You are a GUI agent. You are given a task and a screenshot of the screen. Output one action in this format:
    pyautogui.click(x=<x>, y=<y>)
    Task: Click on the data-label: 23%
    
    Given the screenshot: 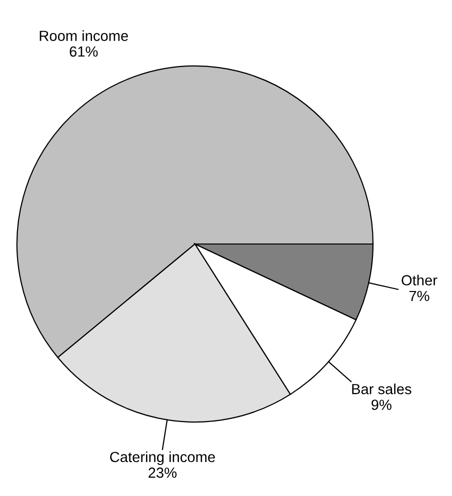 What is the action you would take?
    pyautogui.click(x=162, y=473)
    